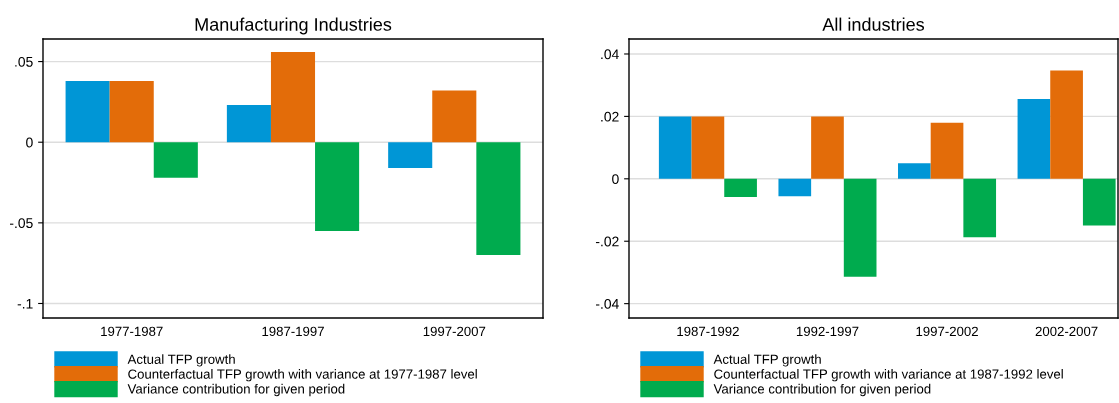 This screenshot has height=403, width=1119. I want to click on y-tick-label: -.04, so click(607, 303).